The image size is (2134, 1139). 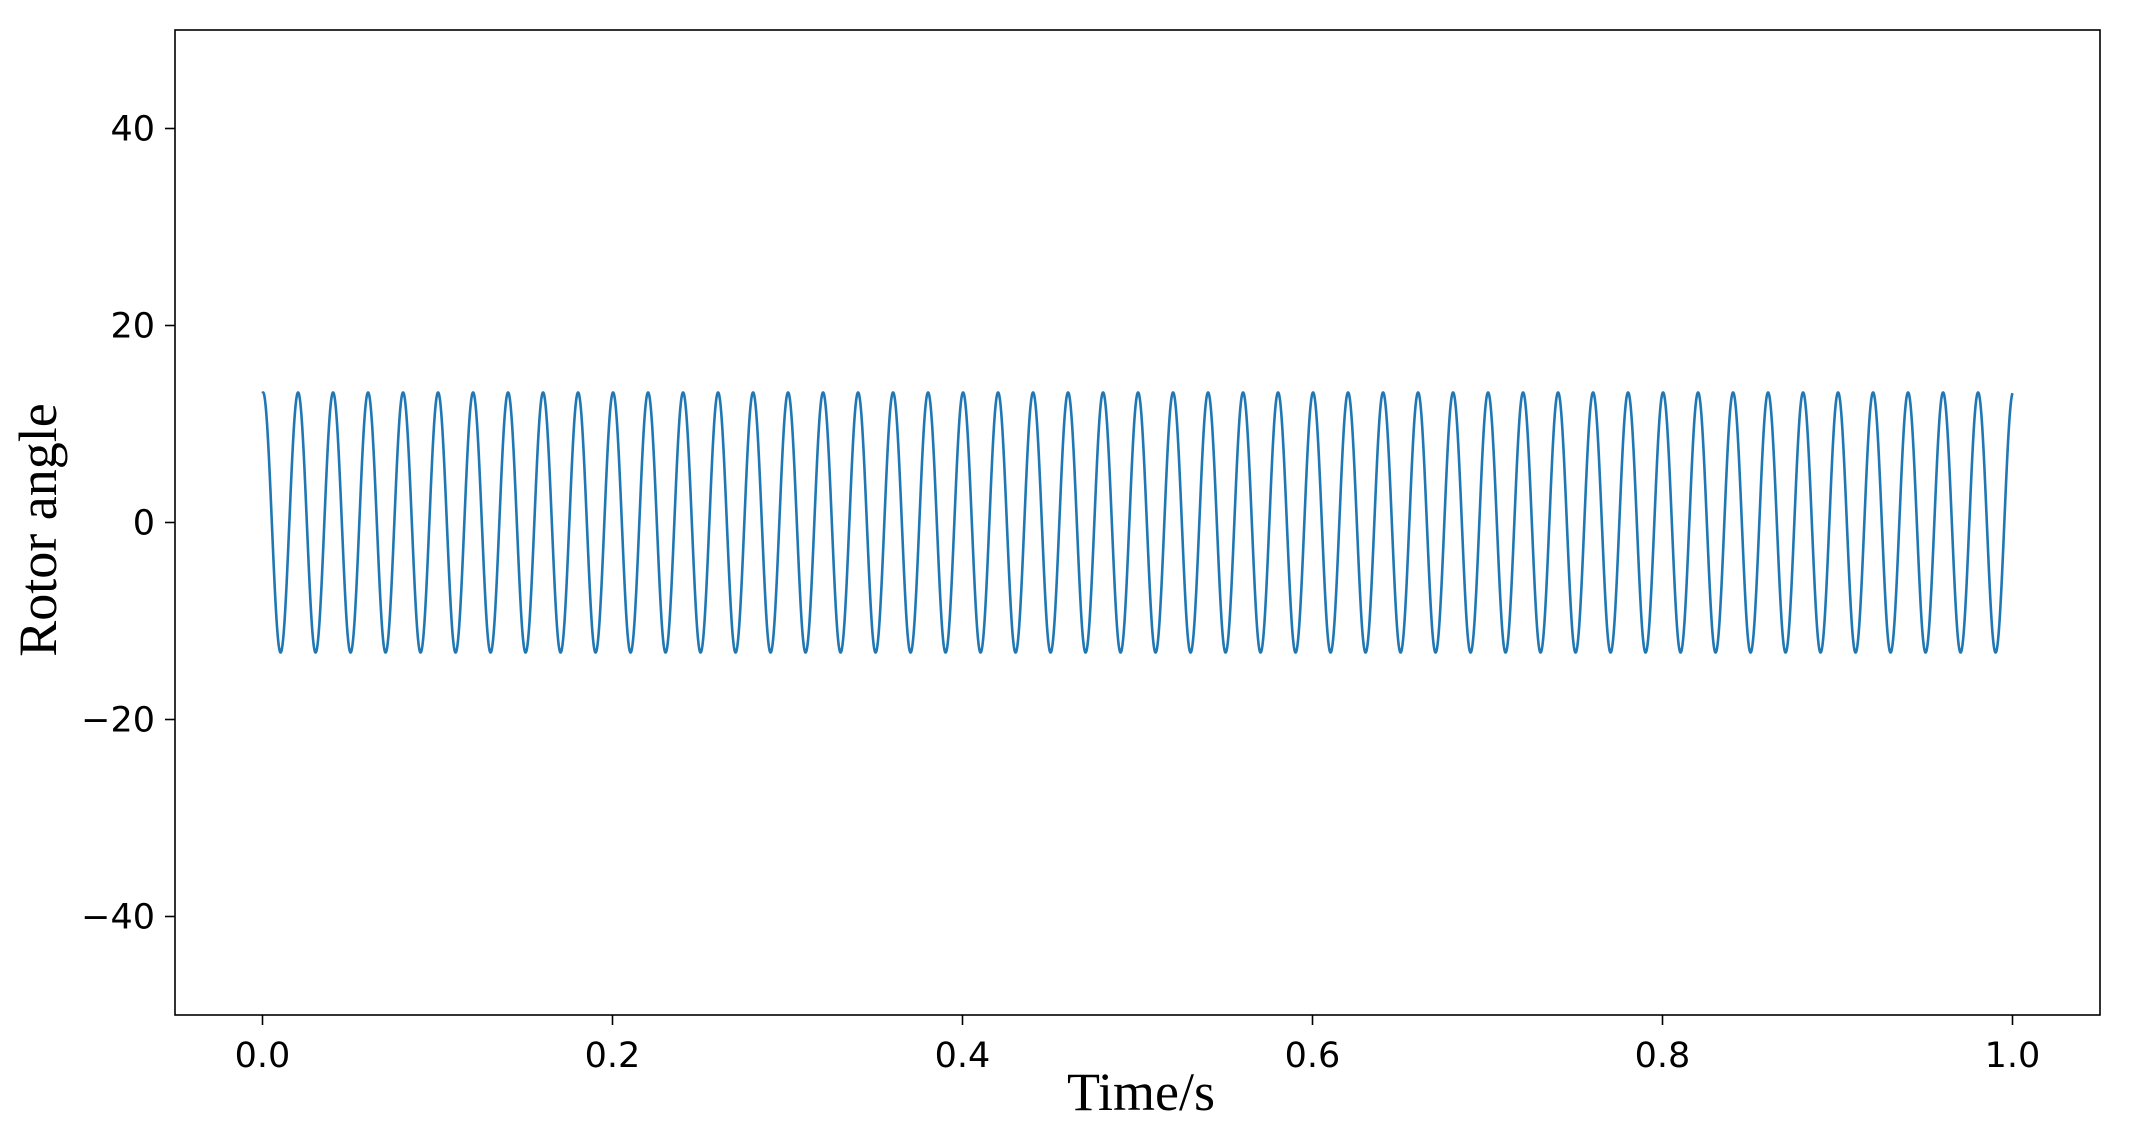 What do you see at coordinates (38, 529) in the screenshot?
I see `y-axis-title: Rotor angle` at bounding box center [38, 529].